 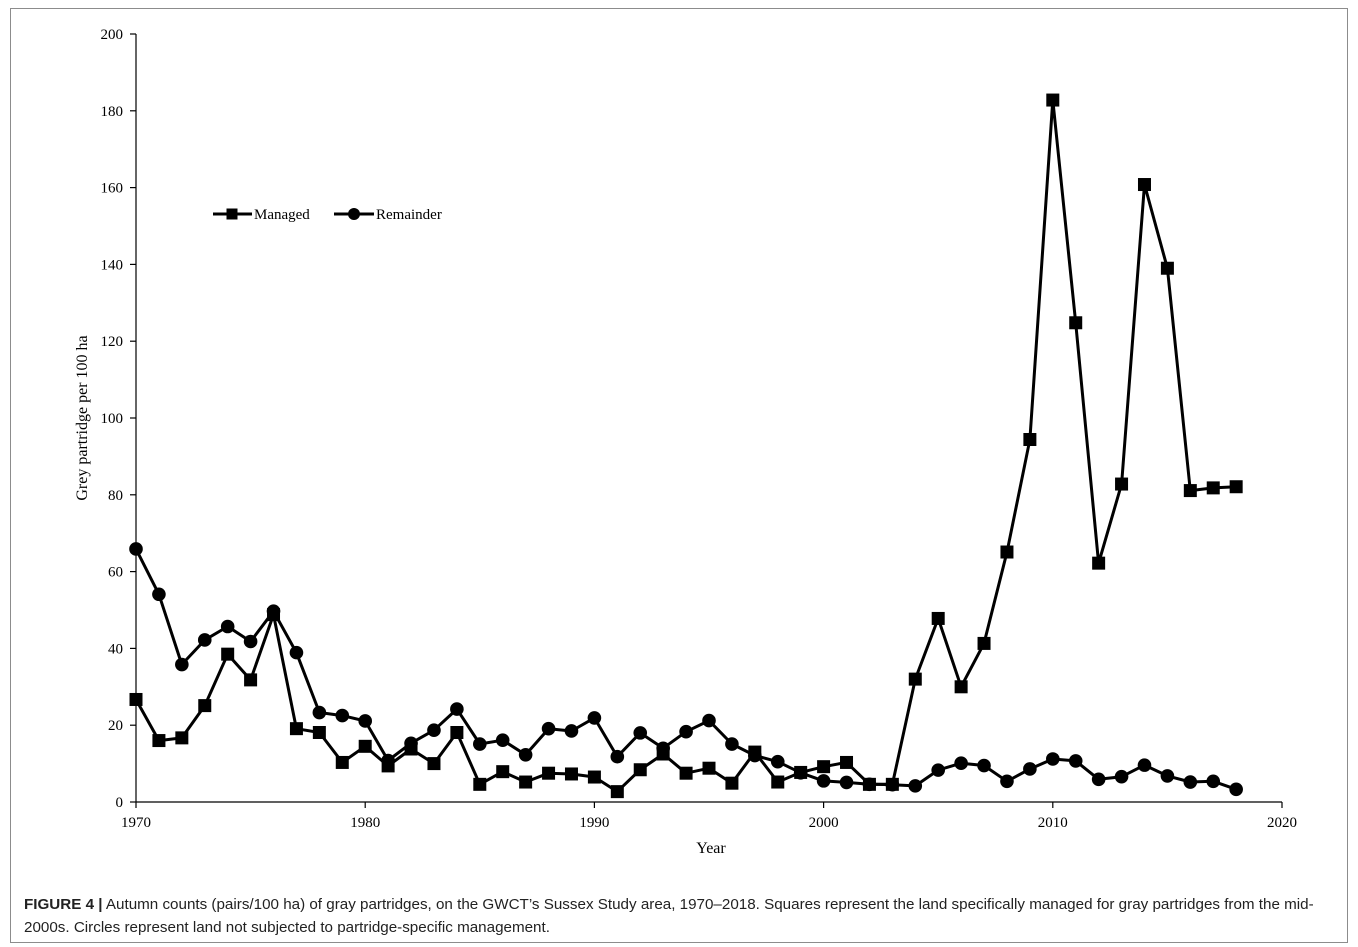 What do you see at coordinates (115, 649) in the screenshot?
I see `y-tick-label: 40` at bounding box center [115, 649].